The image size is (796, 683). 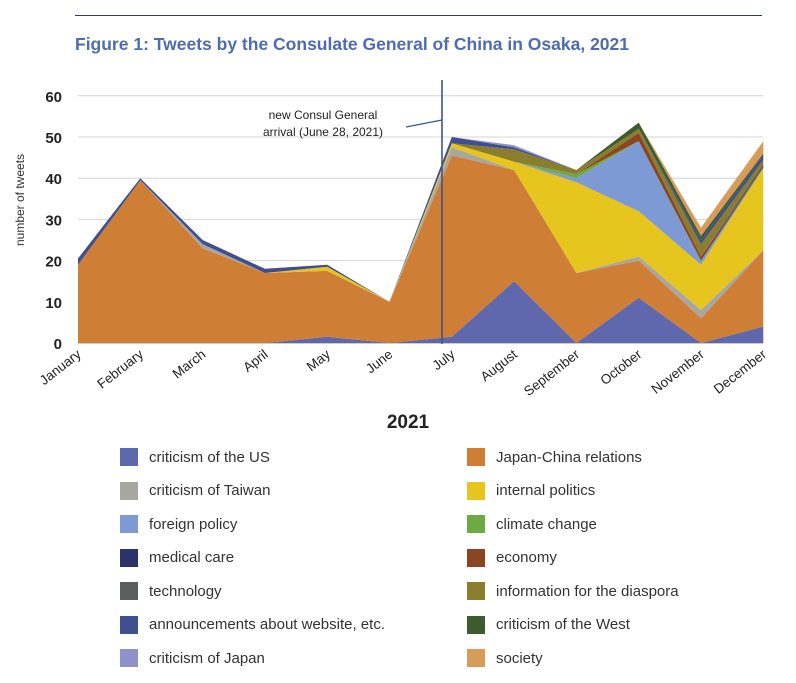 What do you see at coordinates (563, 624) in the screenshot?
I see `legend-label: criticism of the West` at bounding box center [563, 624].